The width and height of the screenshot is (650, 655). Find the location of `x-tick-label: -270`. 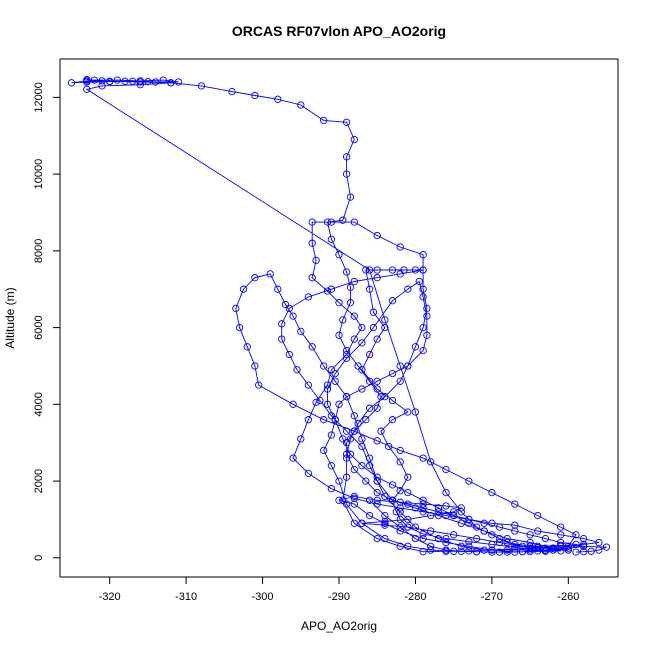

x-tick-label: -270 is located at coordinates (492, 597).